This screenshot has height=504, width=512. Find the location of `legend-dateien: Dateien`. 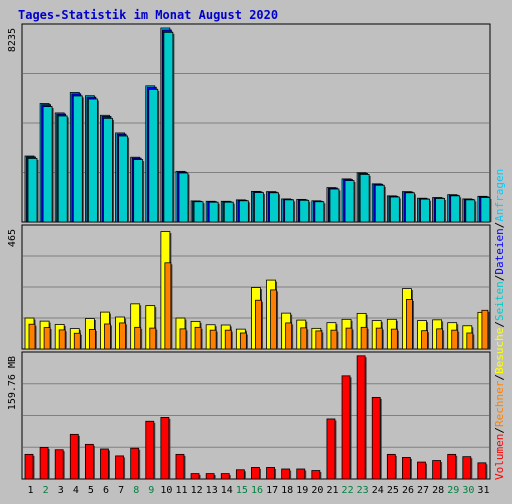

legend-dateien: Dateien is located at coordinates (499, 251).